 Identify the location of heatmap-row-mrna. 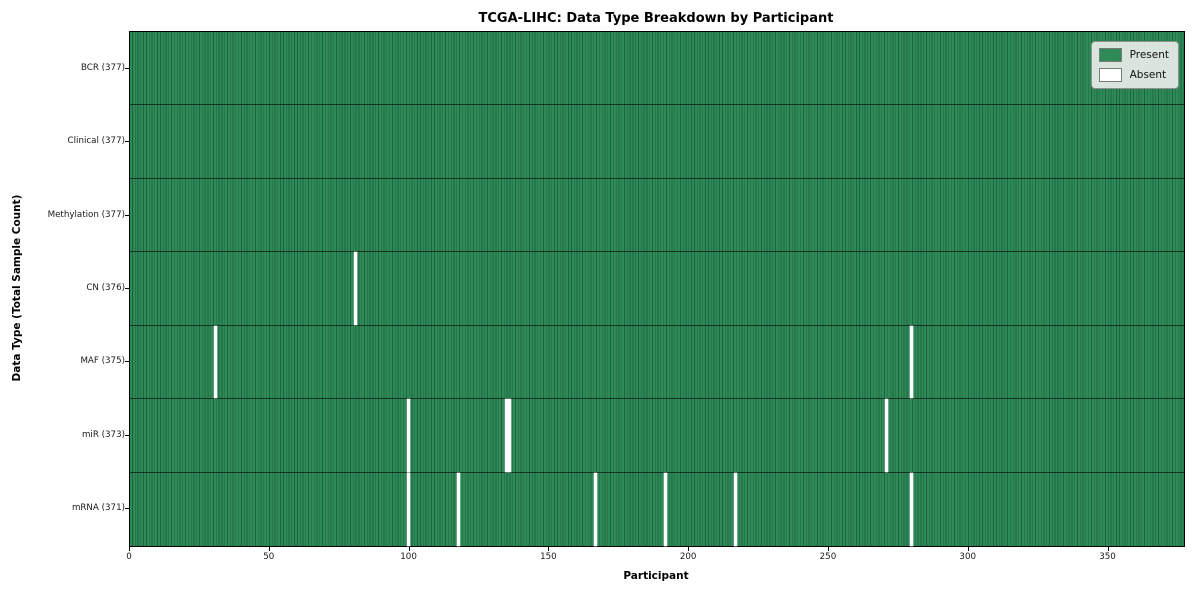
(657, 509).